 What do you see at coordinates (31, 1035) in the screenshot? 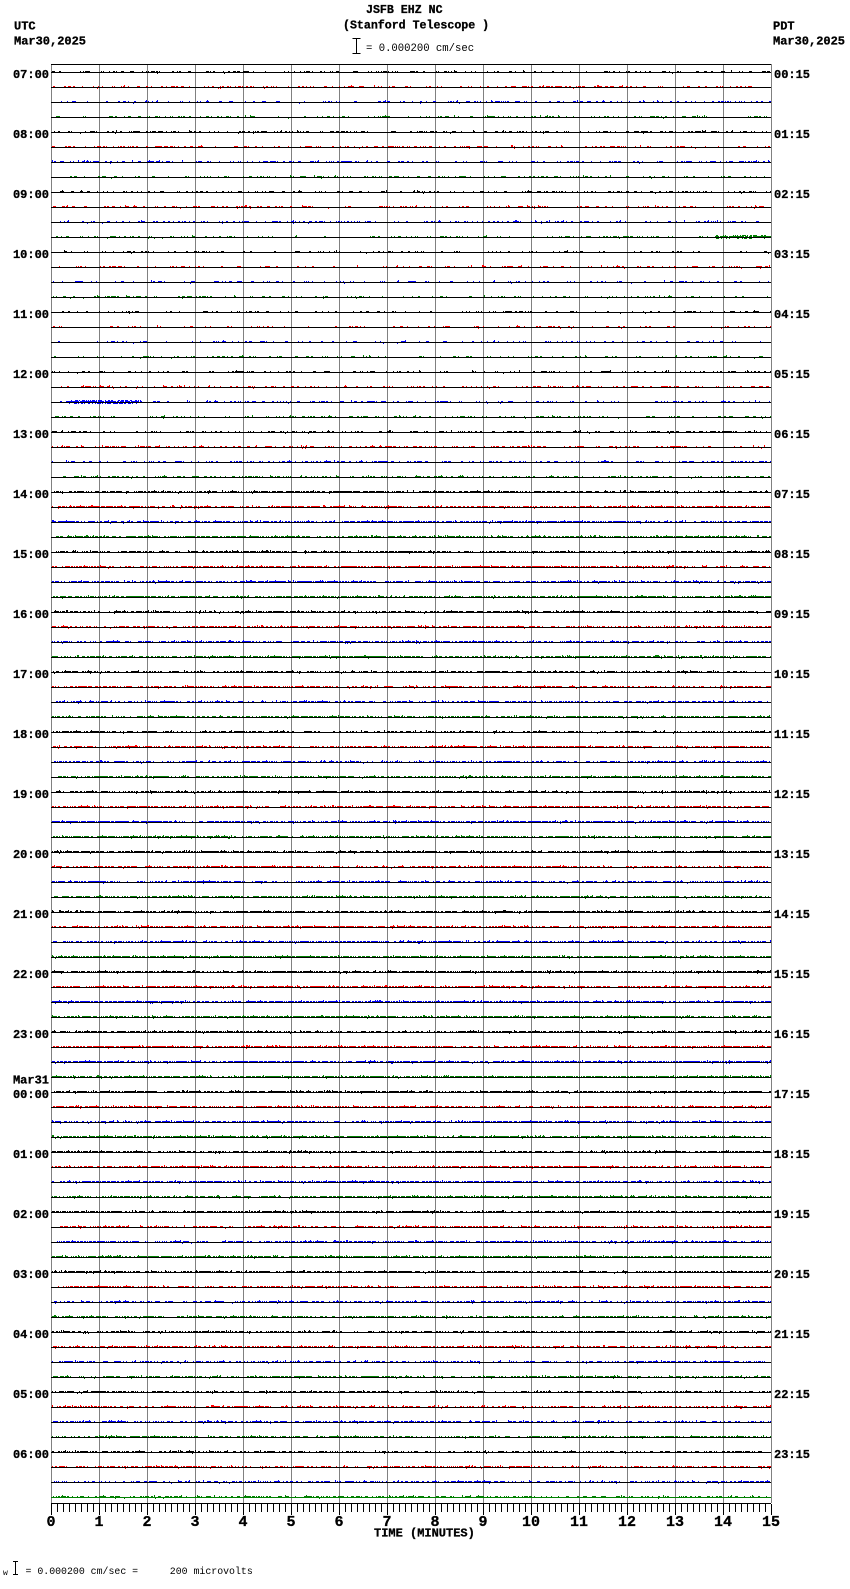
I see `svg-text: 23:00` at bounding box center [31, 1035].